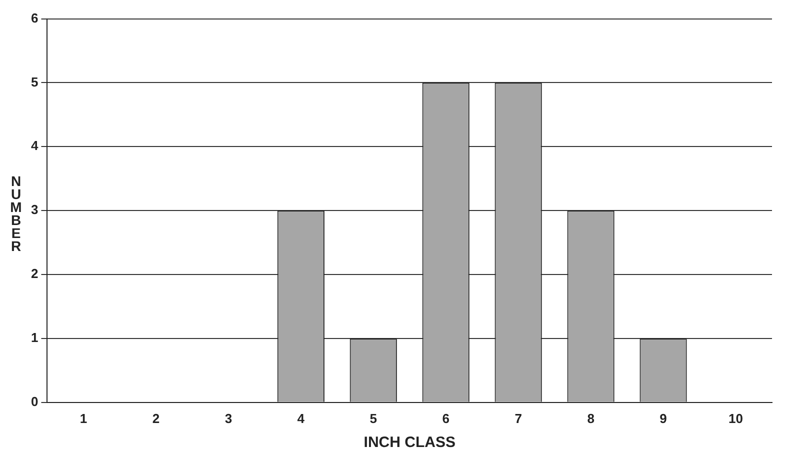 This screenshot has width=786, height=472. I want to click on y-tick-label: 4, so click(34, 146).